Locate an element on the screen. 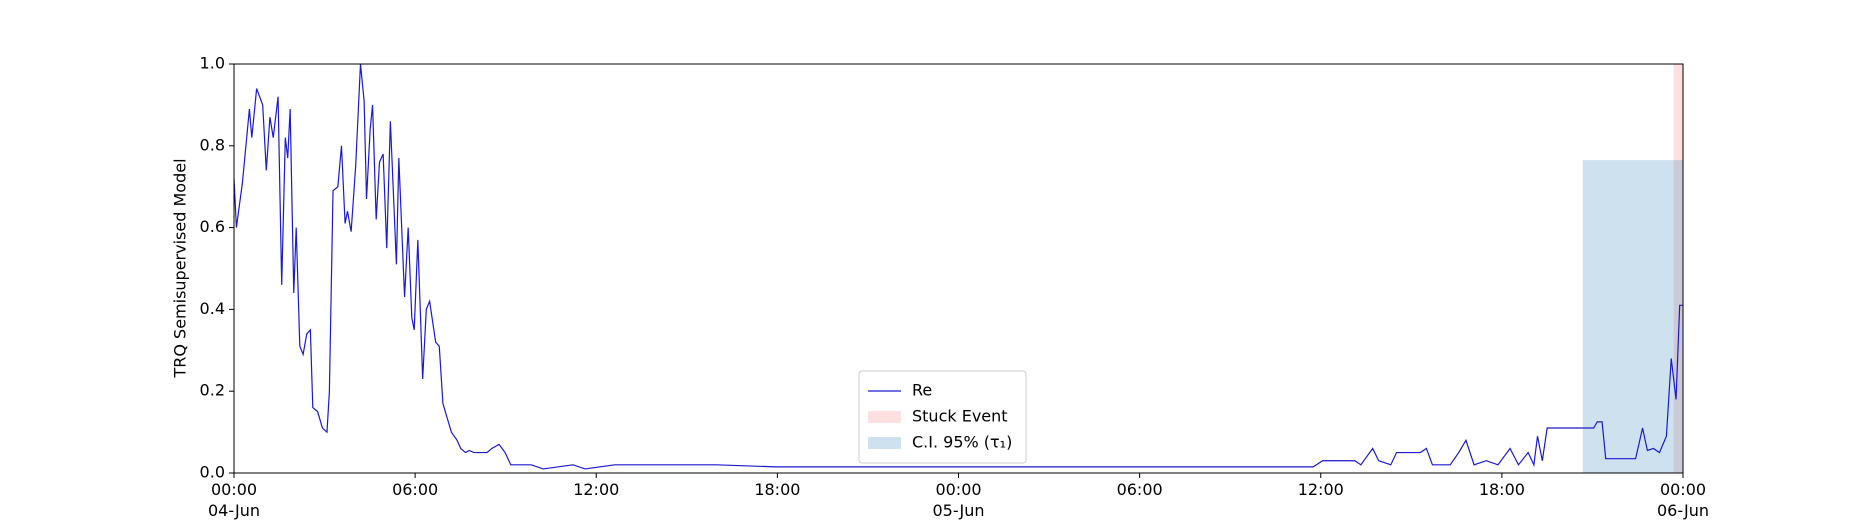 The width and height of the screenshot is (1850, 525). legend-label: Re is located at coordinates (922, 390).